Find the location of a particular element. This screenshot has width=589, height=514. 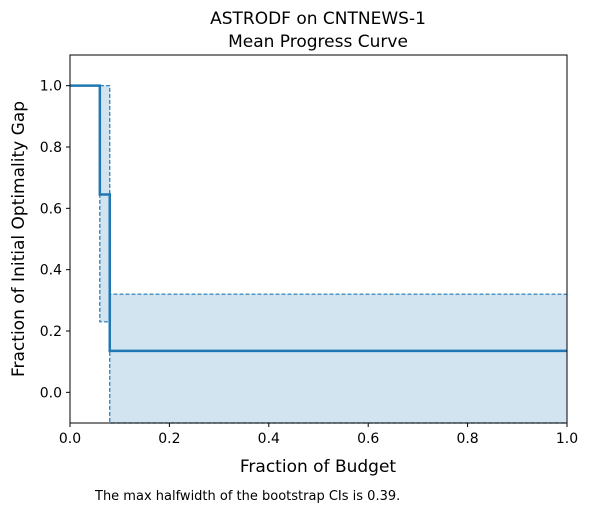

x-tick-label: 0.6 is located at coordinates (368, 439).